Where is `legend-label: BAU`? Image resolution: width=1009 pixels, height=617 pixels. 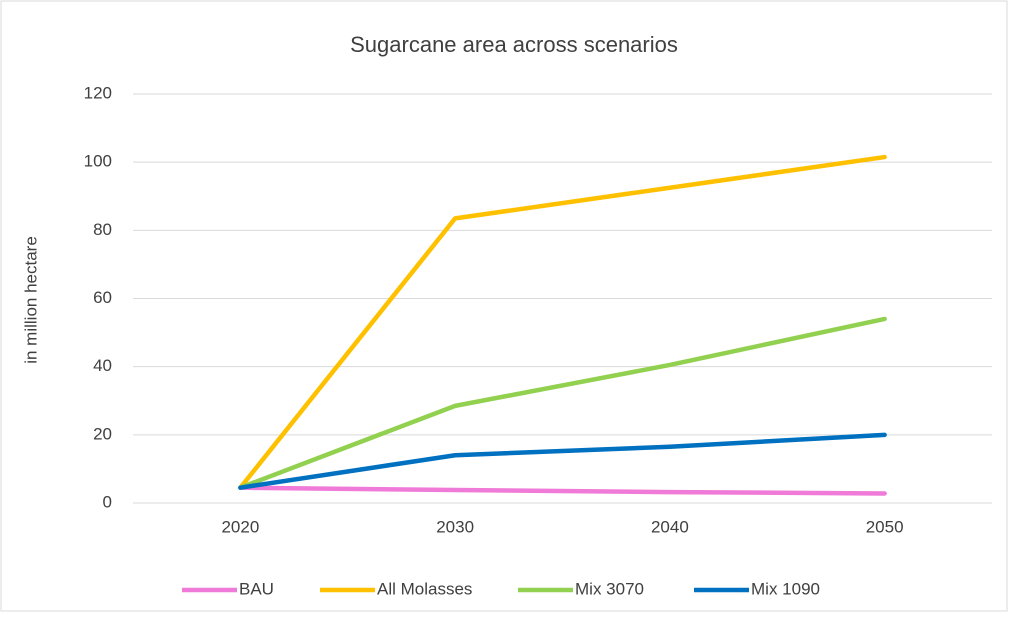
legend-label: BAU is located at coordinates (256, 588).